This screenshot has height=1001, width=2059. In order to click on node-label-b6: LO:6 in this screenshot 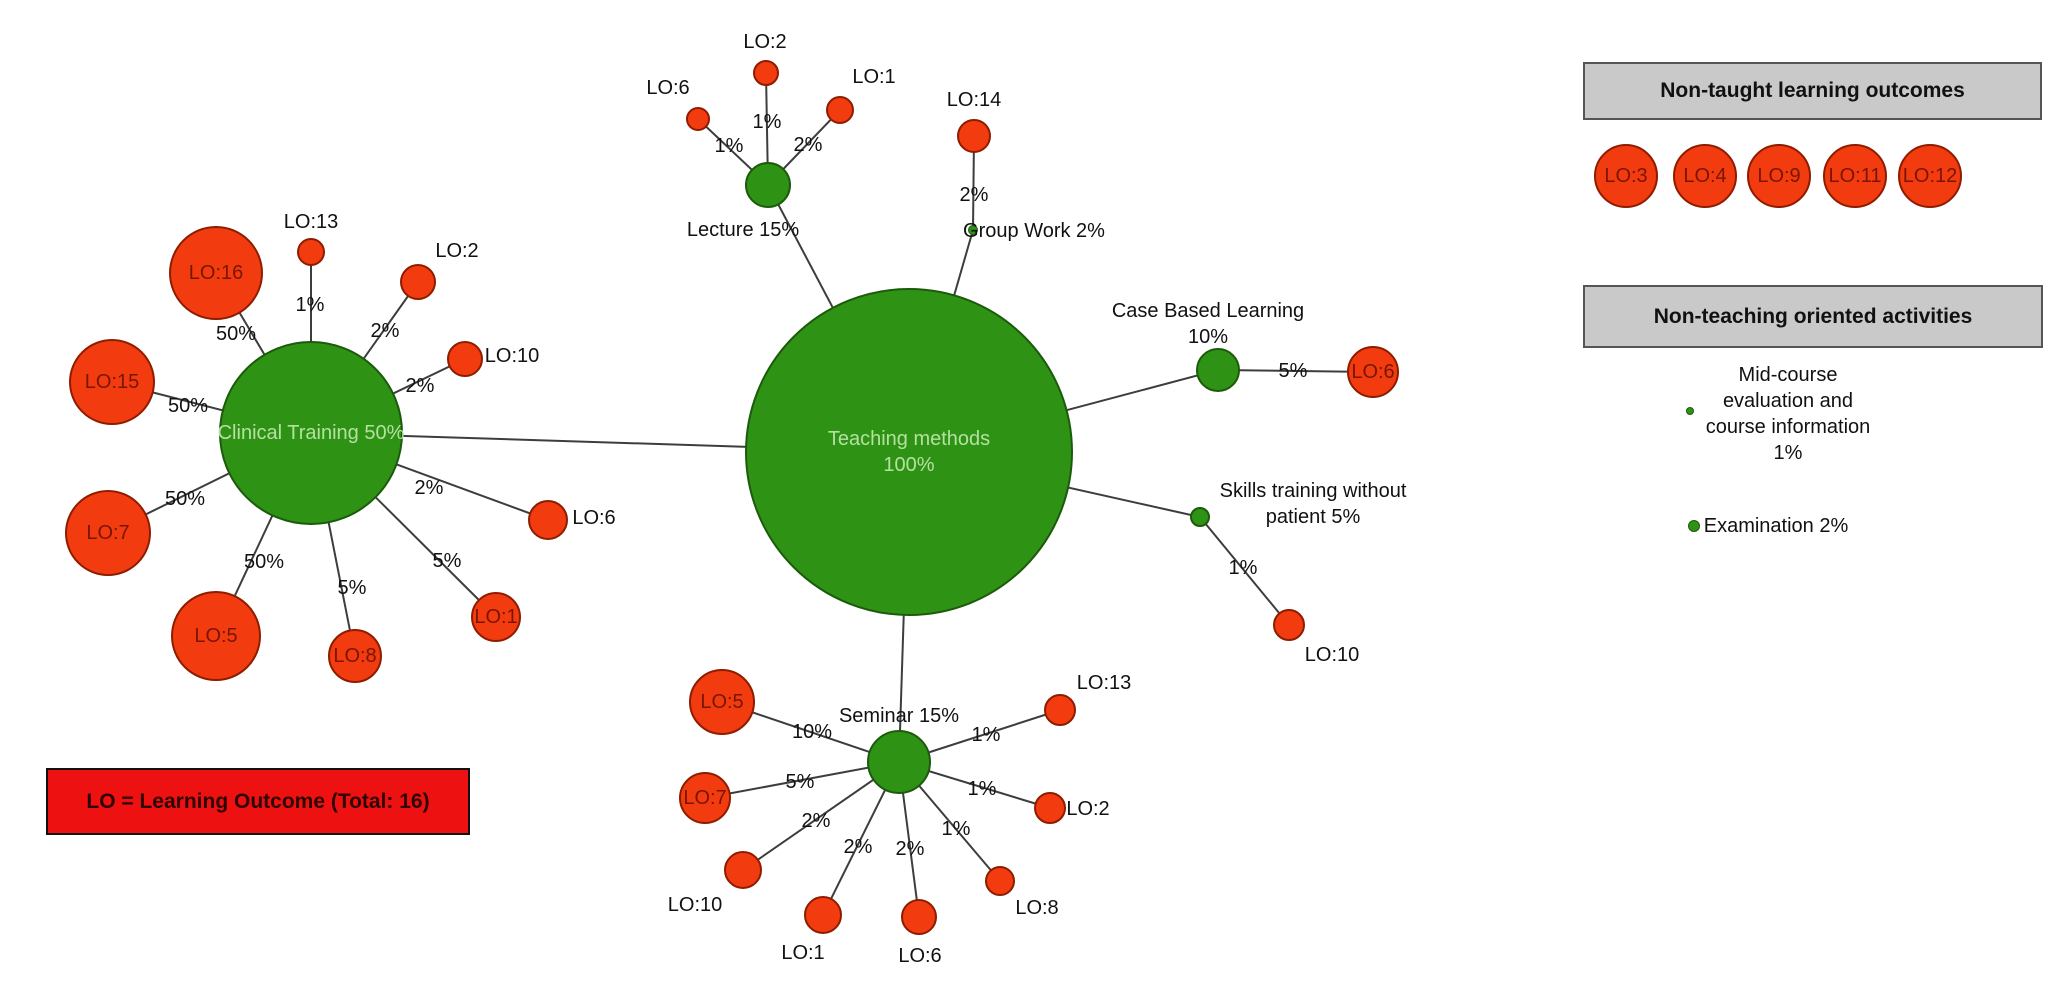, I will do `click(1373, 372)`.